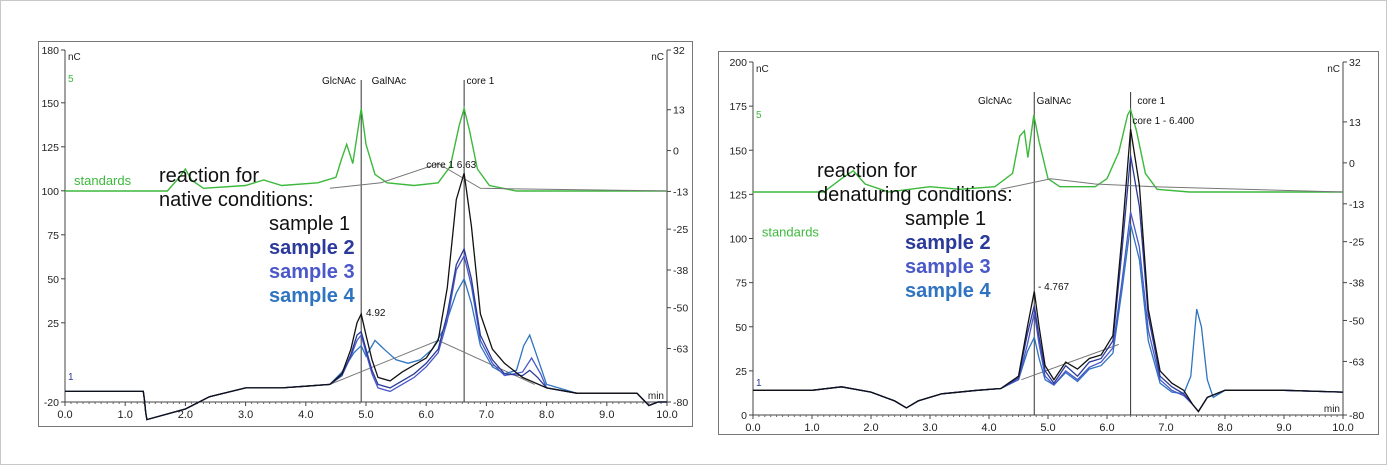 This screenshot has width=1387, height=465. What do you see at coordinates (744, 416) in the screenshot?
I see `y-tick-label: 0` at bounding box center [744, 416].